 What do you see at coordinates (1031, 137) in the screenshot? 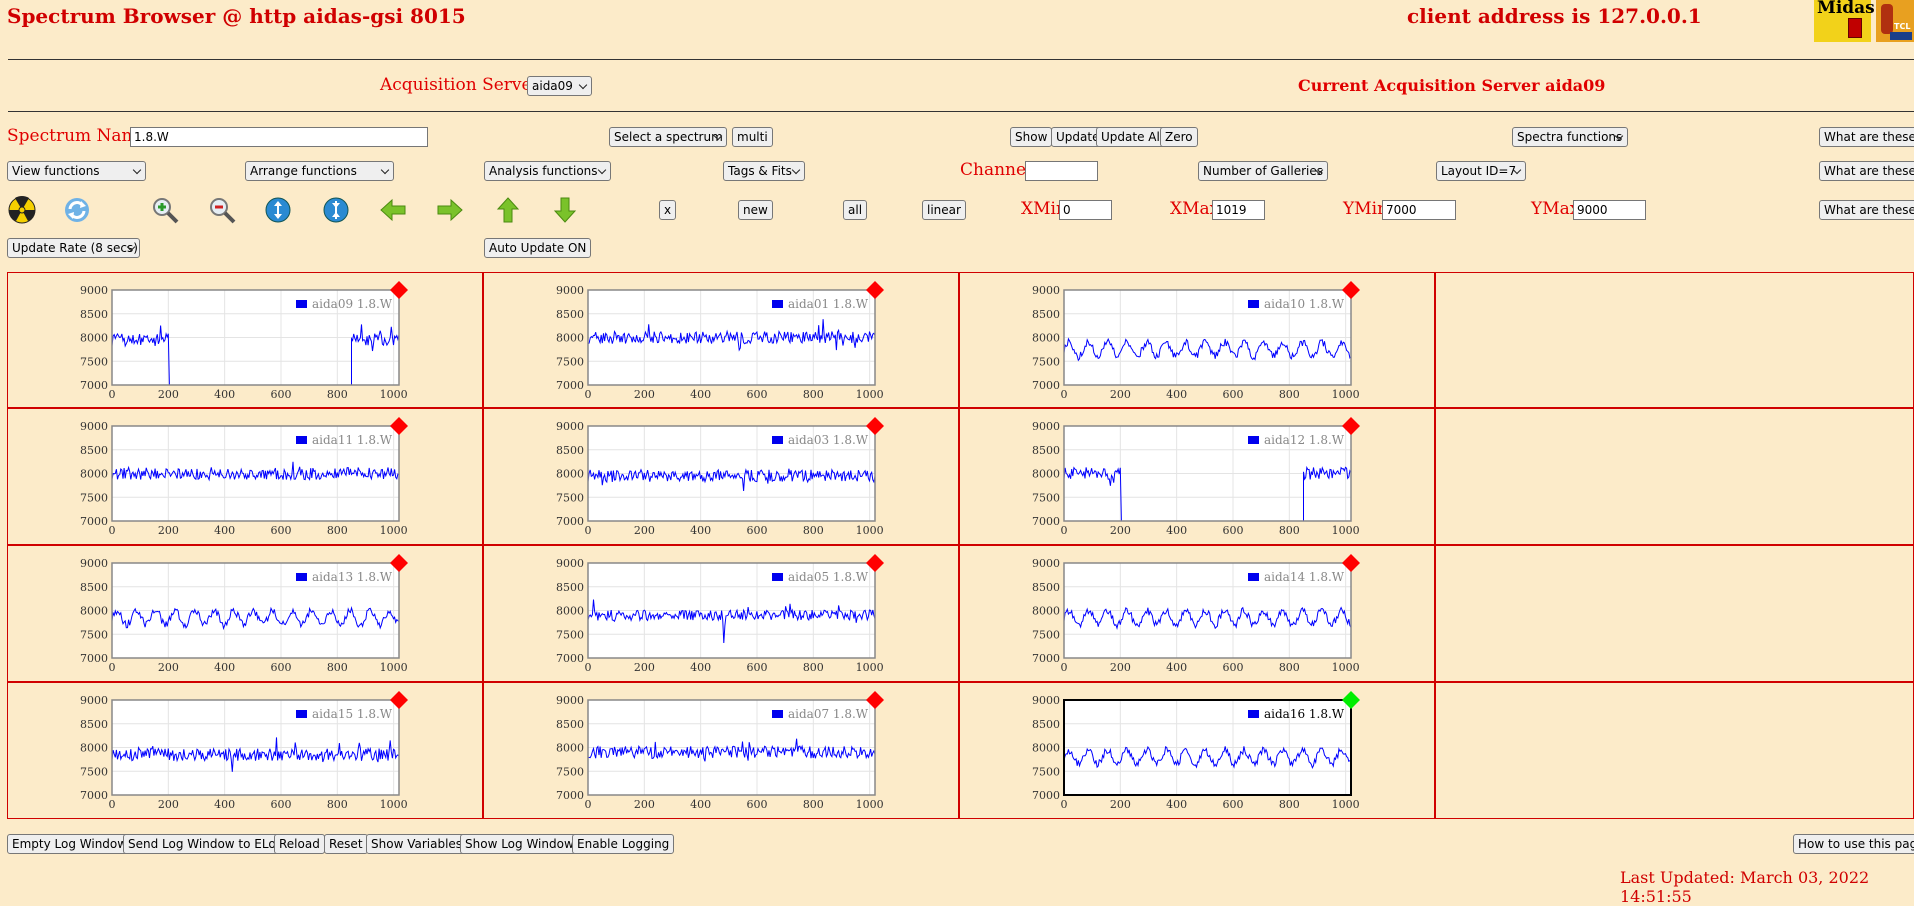
I see `show-button: Show` at bounding box center [1031, 137].